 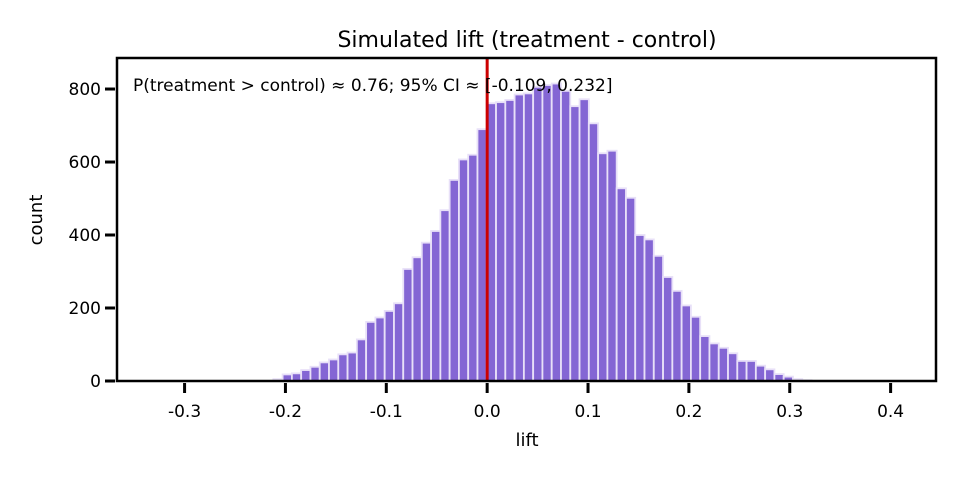 What do you see at coordinates (588, 412) in the screenshot?
I see `x-tick-label: 0.1` at bounding box center [588, 412].